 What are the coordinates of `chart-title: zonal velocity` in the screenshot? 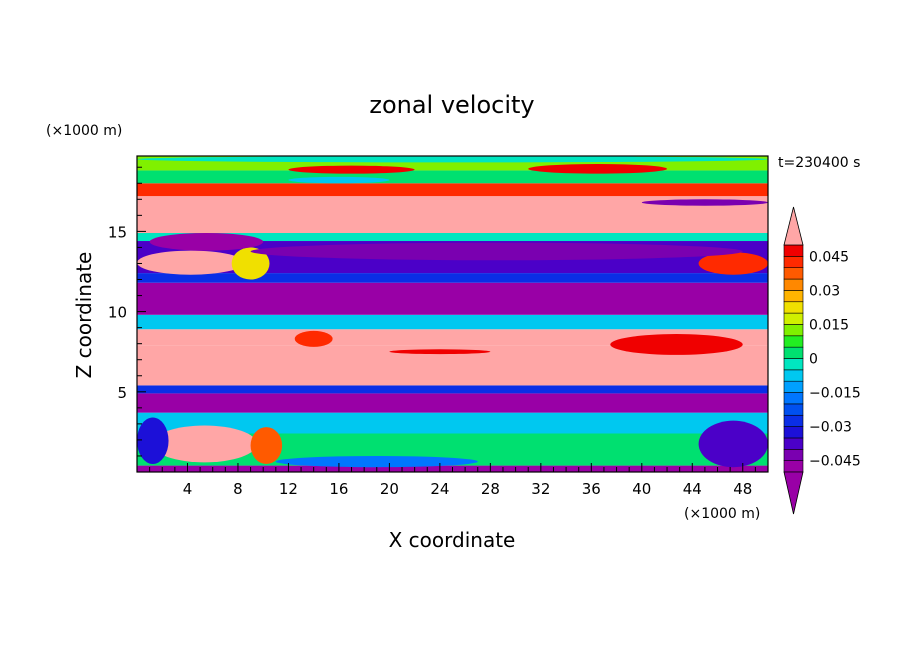 It's located at (451, 105).